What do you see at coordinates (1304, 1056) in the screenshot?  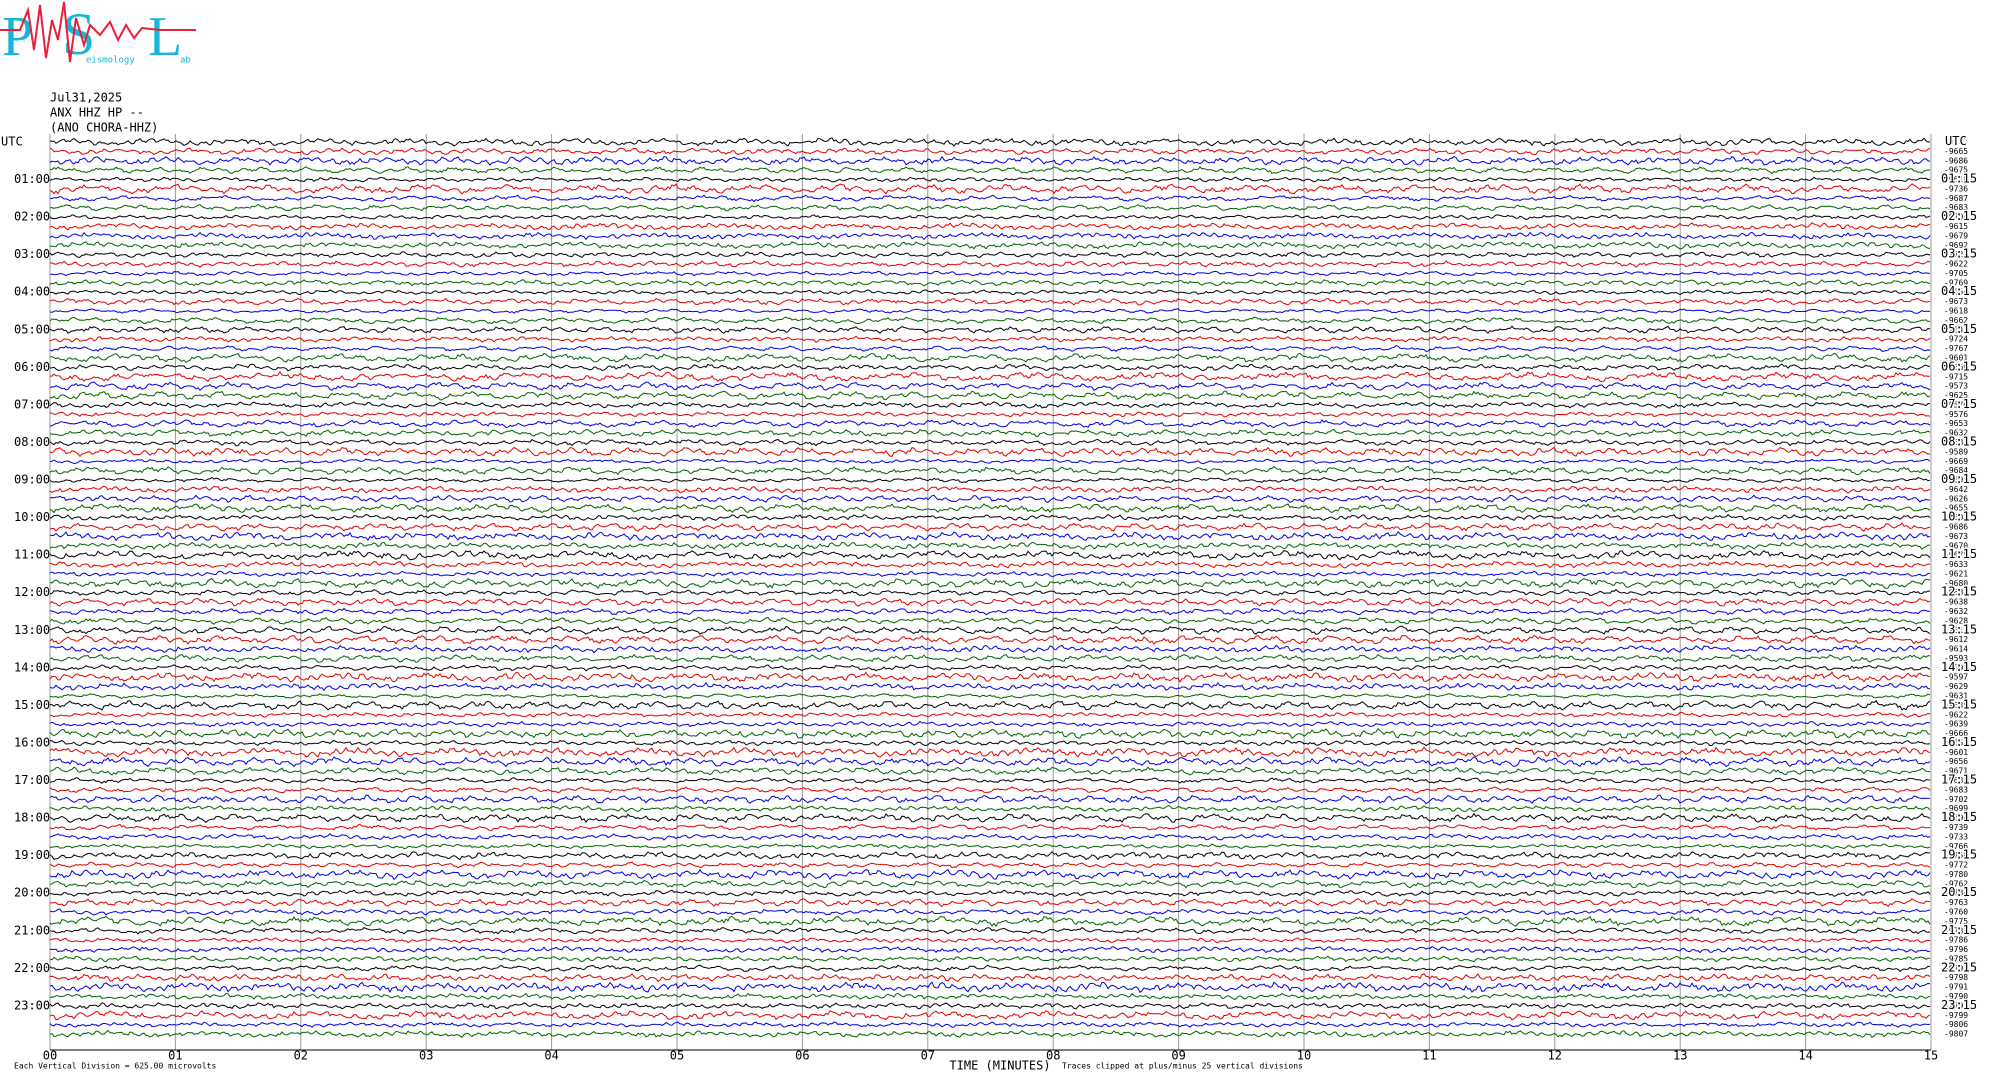 I see `x-tick-label: 10` at bounding box center [1304, 1056].